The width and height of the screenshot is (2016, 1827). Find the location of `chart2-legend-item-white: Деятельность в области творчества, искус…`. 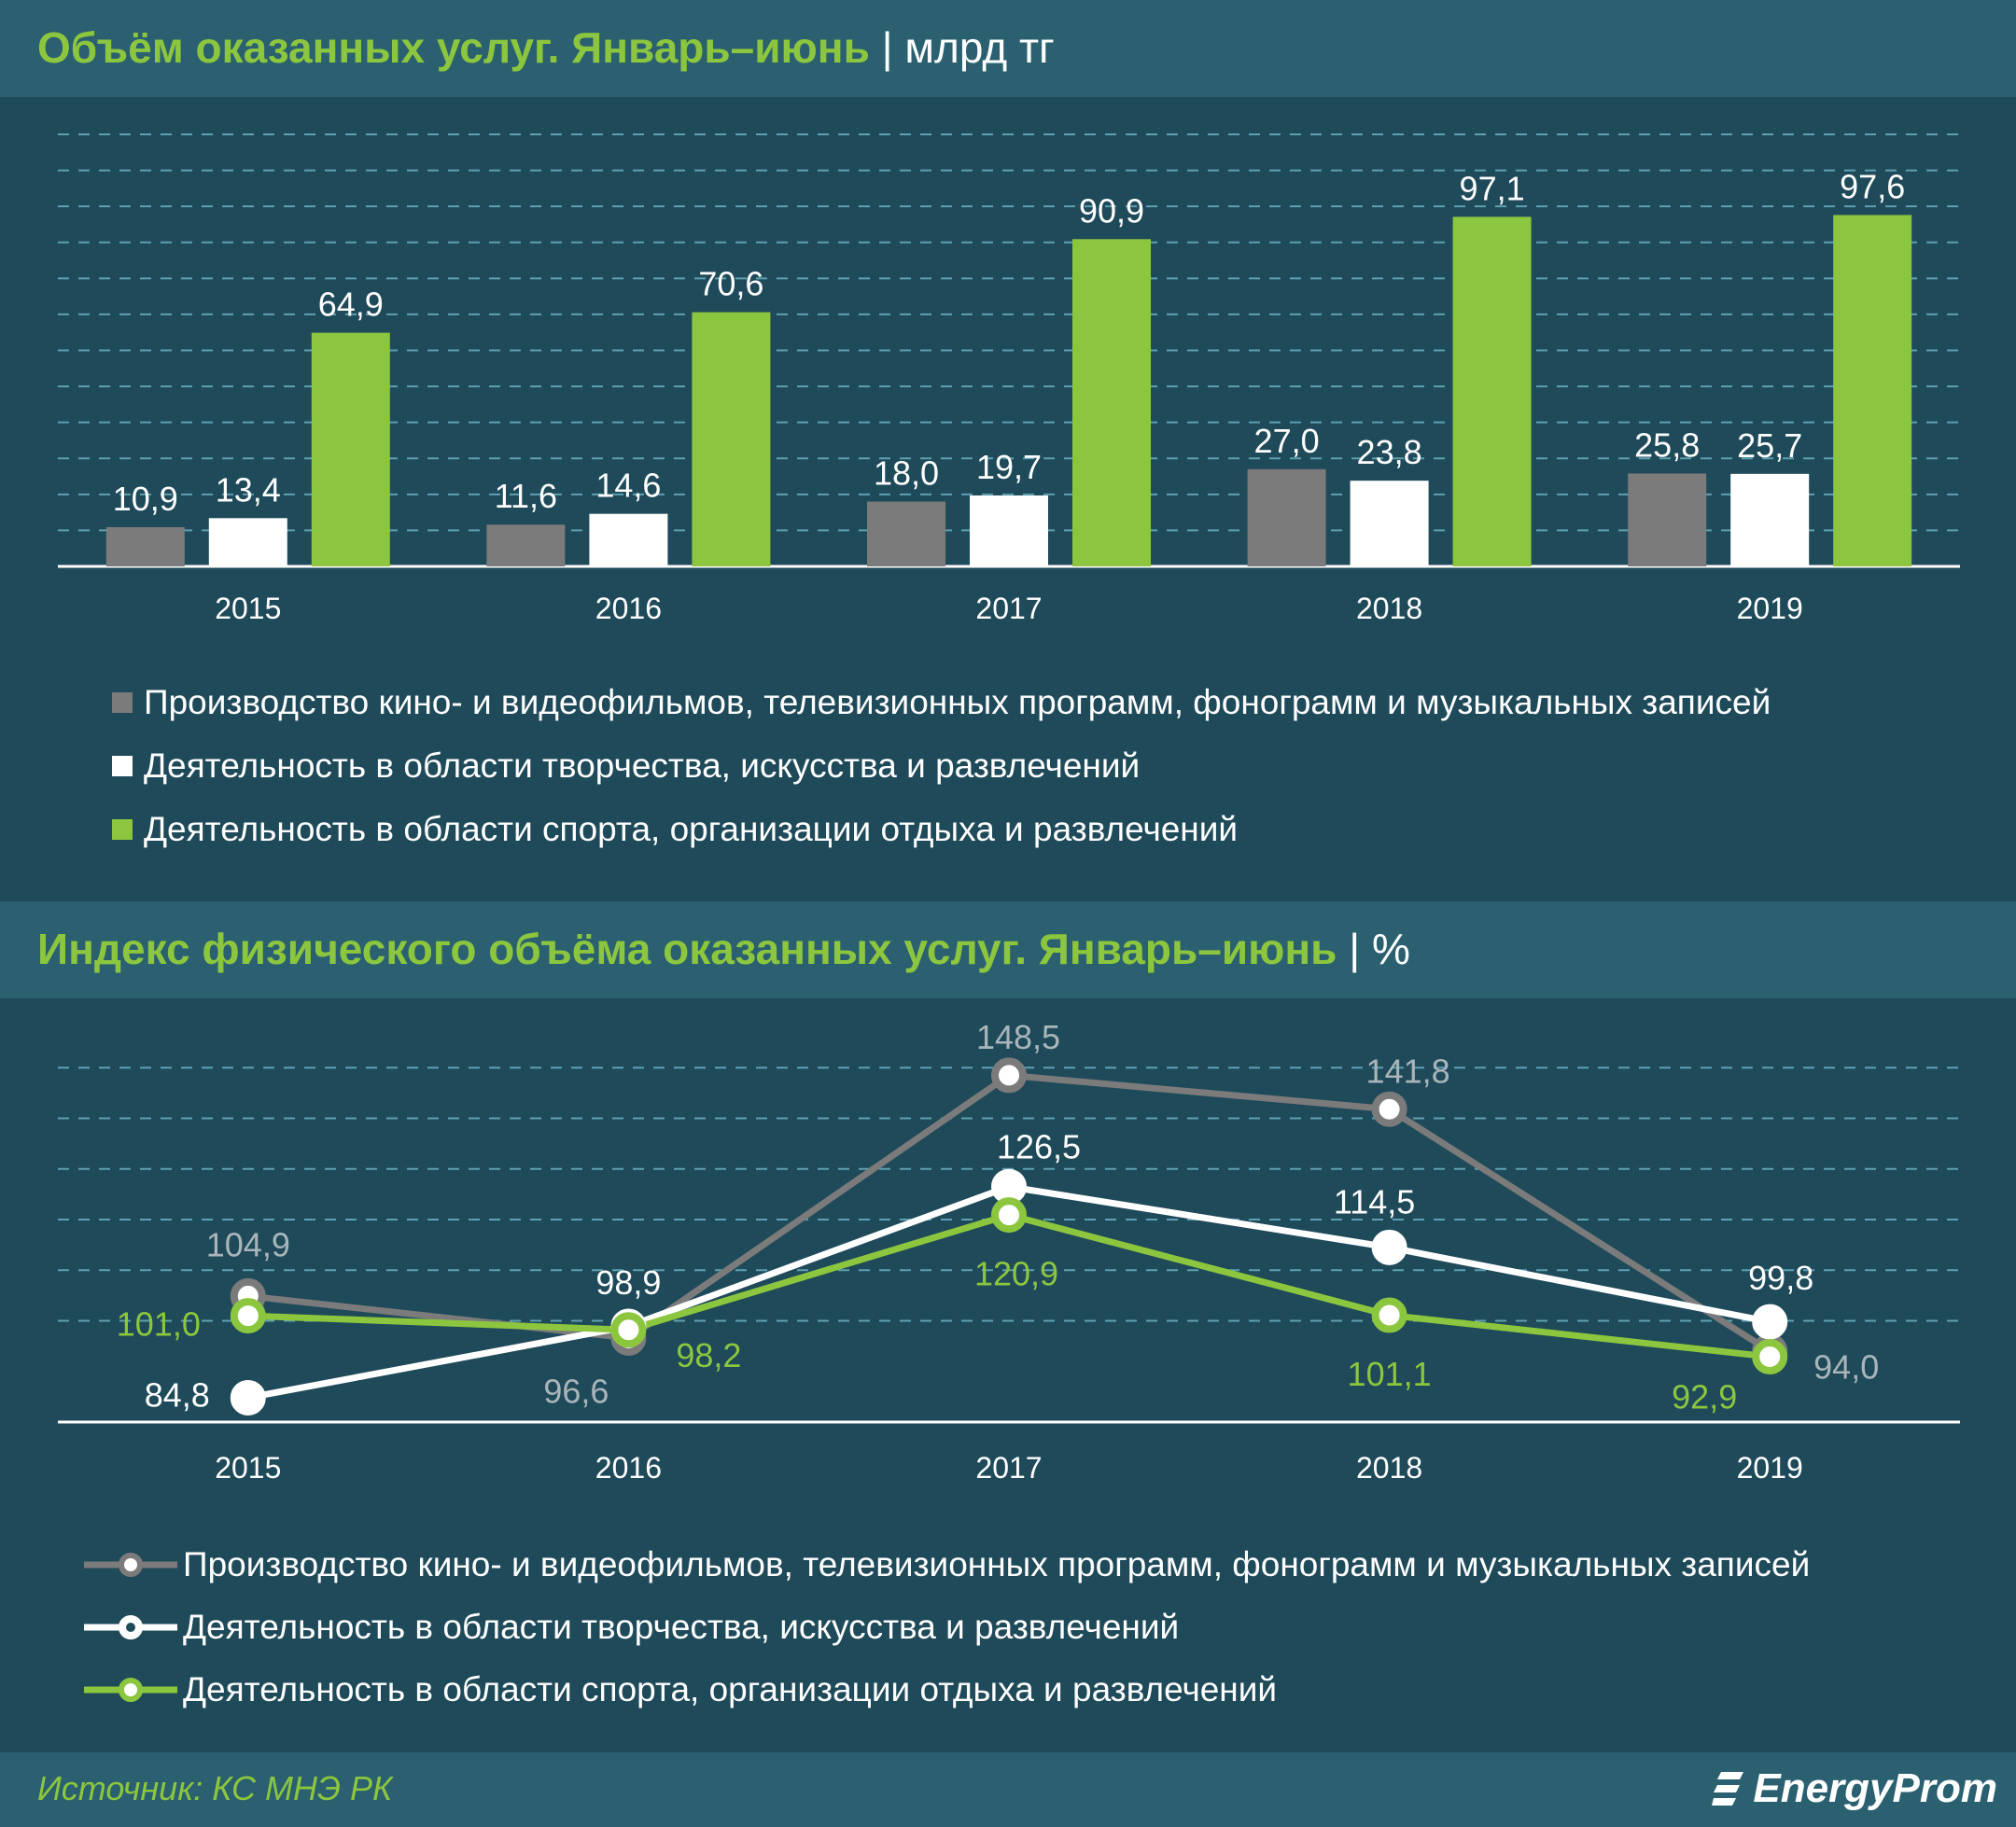

chart2-legend-item-white: Деятельность в области творчества, искус… is located at coordinates (630, 1628).